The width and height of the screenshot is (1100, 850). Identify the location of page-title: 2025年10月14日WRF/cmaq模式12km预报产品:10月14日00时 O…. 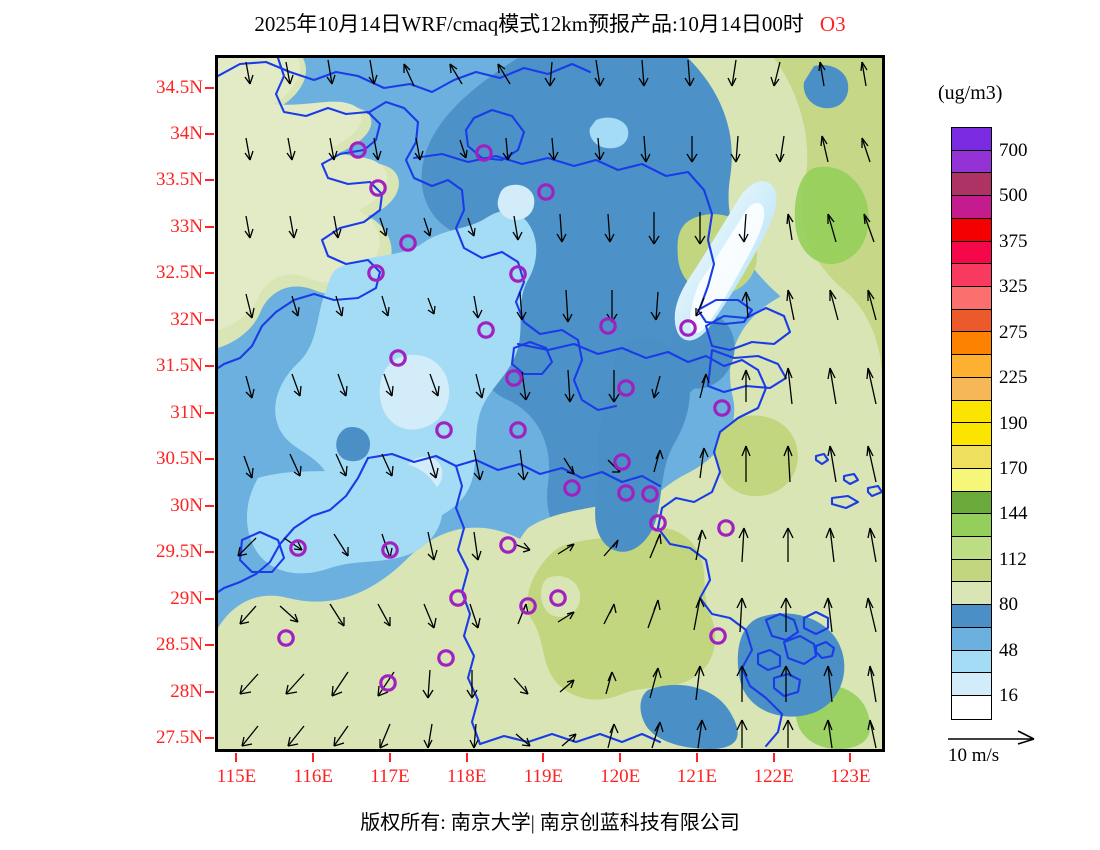
(550, 23).